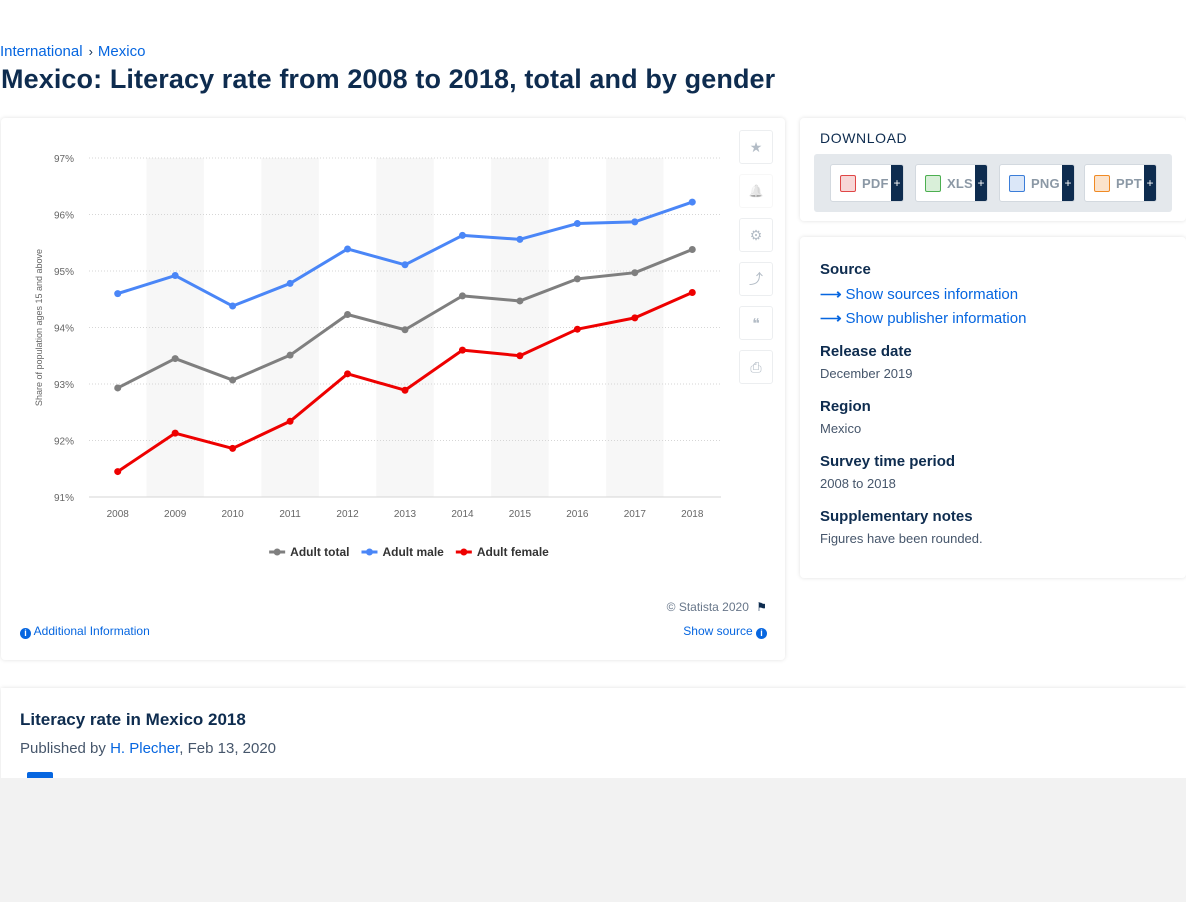  I want to click on x-tick-label: 2018, so click(692, 514).